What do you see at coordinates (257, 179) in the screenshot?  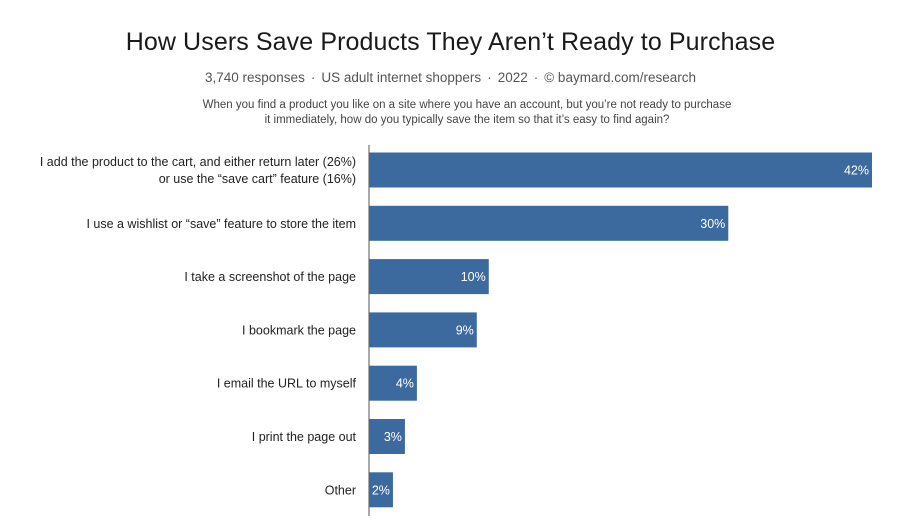 I see `category-label: or use the “save cart” feature (16%)` at bounding box center [257, 179].